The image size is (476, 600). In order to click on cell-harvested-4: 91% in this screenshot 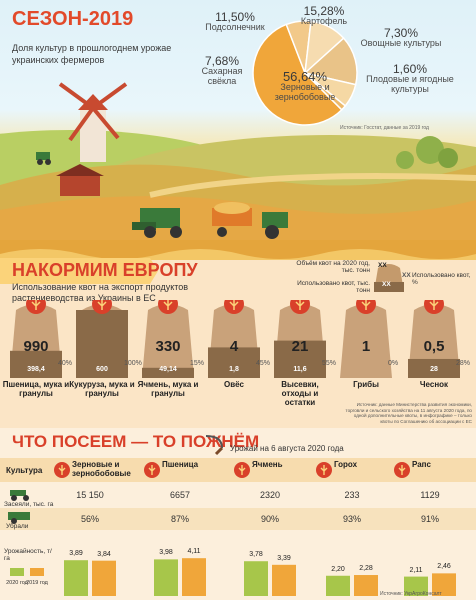, I will do `click(429, 519)`.